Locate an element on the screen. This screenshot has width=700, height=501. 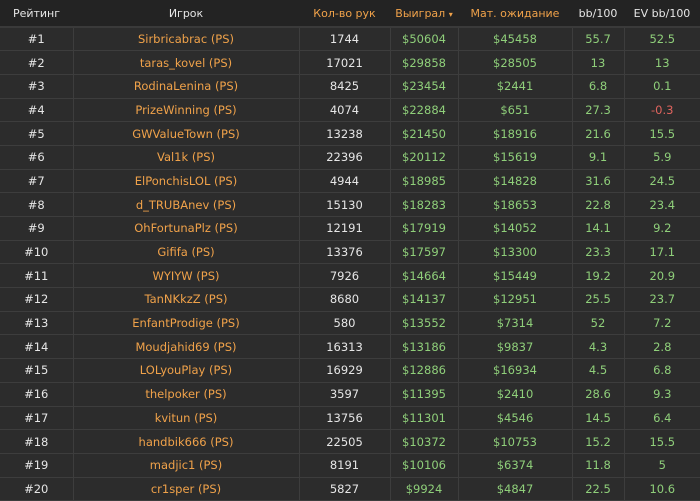
header-rank: Рейтинг is located at coordinates (36, 14).